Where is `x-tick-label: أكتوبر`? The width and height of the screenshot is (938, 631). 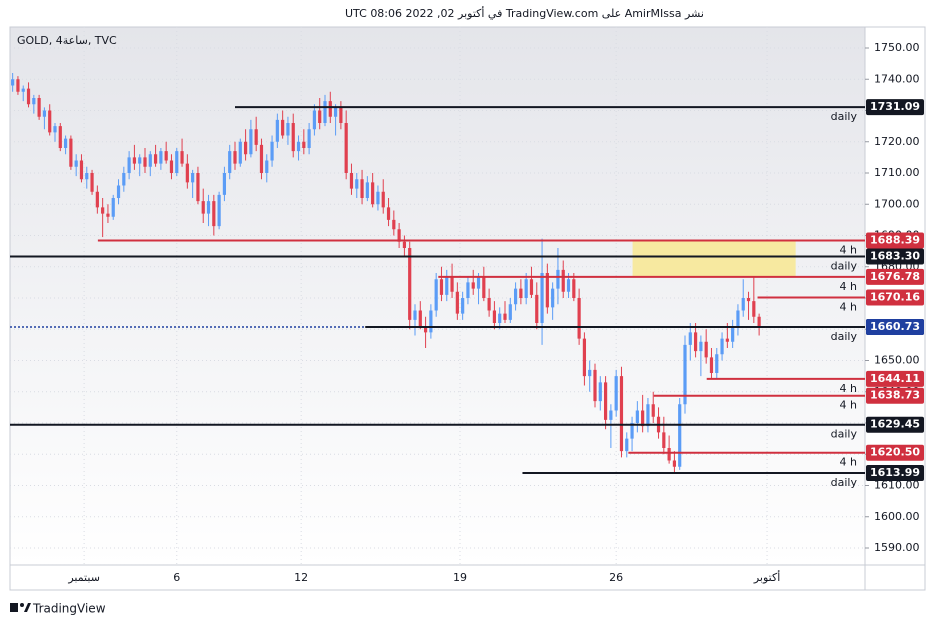 x-tick-label: أكتوبر is located at coordinates (766, 577).